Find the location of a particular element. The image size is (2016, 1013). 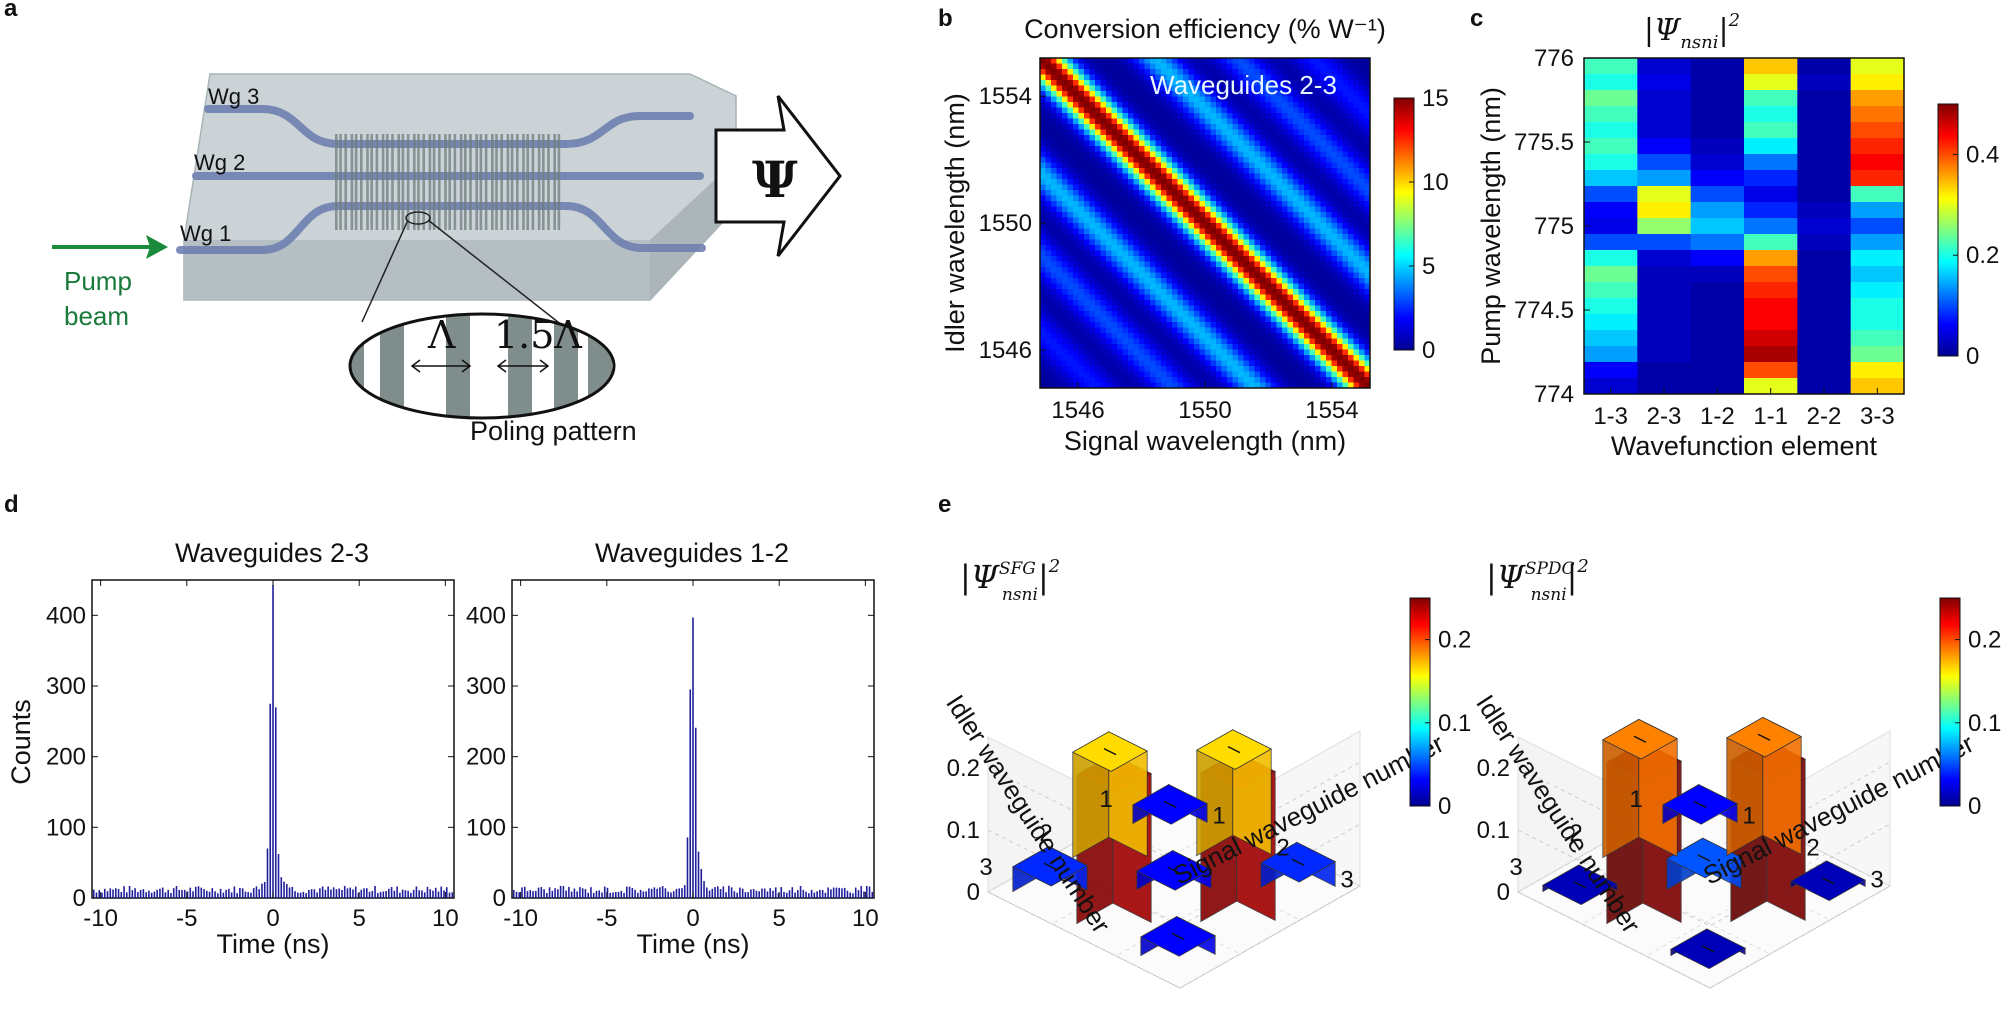

y-tick-label: 0 is located at coordinates (79, 898).